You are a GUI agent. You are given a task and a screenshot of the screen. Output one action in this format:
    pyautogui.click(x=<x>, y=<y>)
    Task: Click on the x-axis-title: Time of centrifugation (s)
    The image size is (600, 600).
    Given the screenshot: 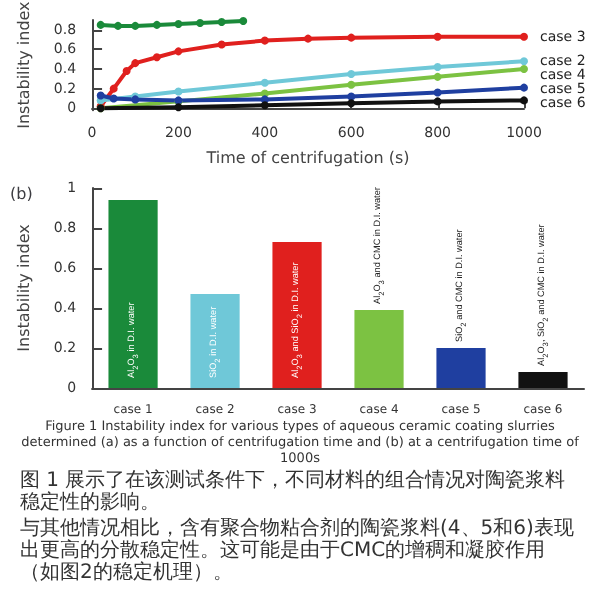 What is the action you would take?
    pyautogui.click(x=307, y=158)
    